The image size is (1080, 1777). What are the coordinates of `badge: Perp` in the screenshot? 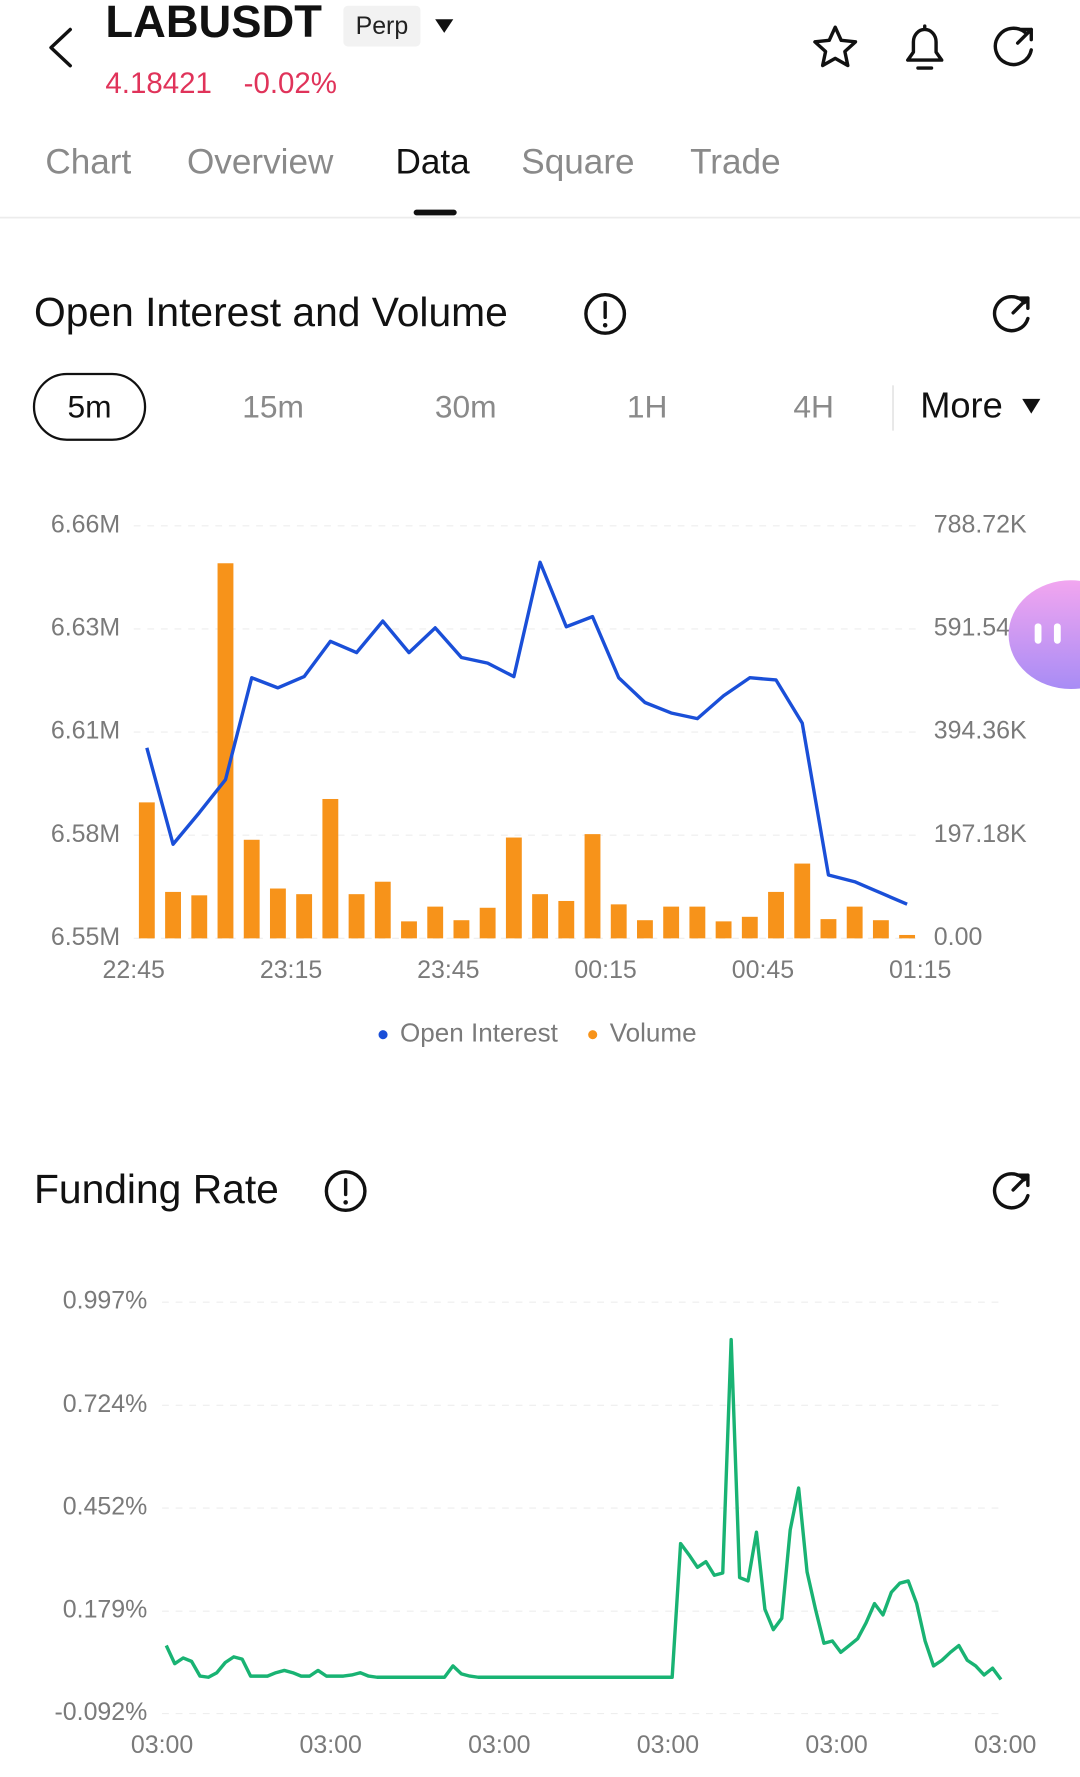 It's located at (382, 26).